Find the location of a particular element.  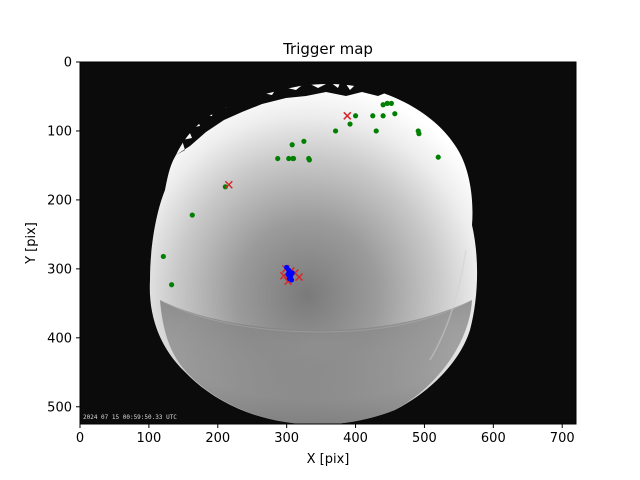

y-tick-label: 100 is located at coordinates (59, 131).